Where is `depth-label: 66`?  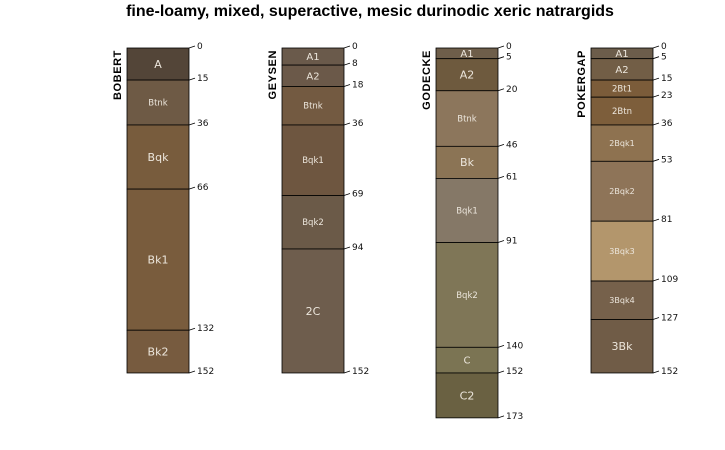 depth-label: 66 is located at coordinates (203, 188).